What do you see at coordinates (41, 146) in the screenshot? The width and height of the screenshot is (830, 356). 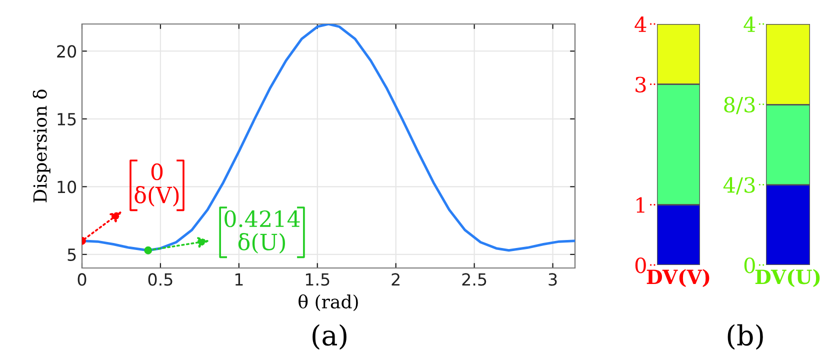 I see `y-axis-title: Dispersion δ` at bounding box center [41, 146].